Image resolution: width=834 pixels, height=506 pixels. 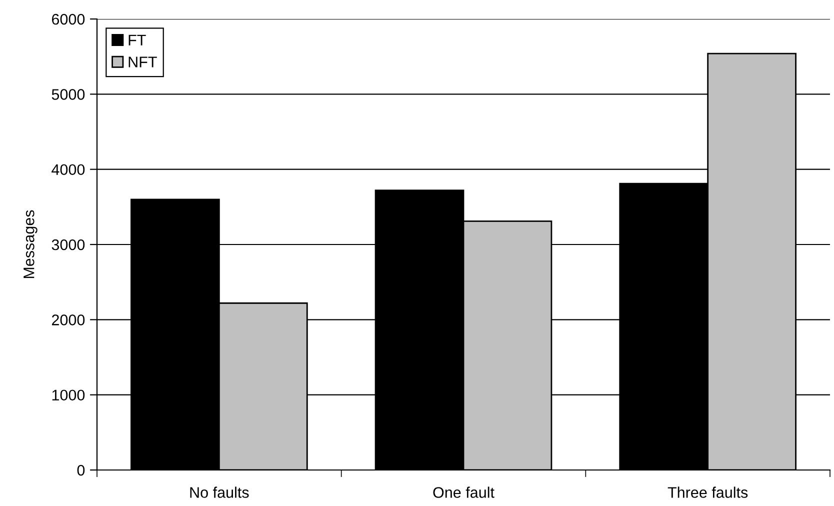 I want to click on legend-label: NFT, so click(x=142, y=62).